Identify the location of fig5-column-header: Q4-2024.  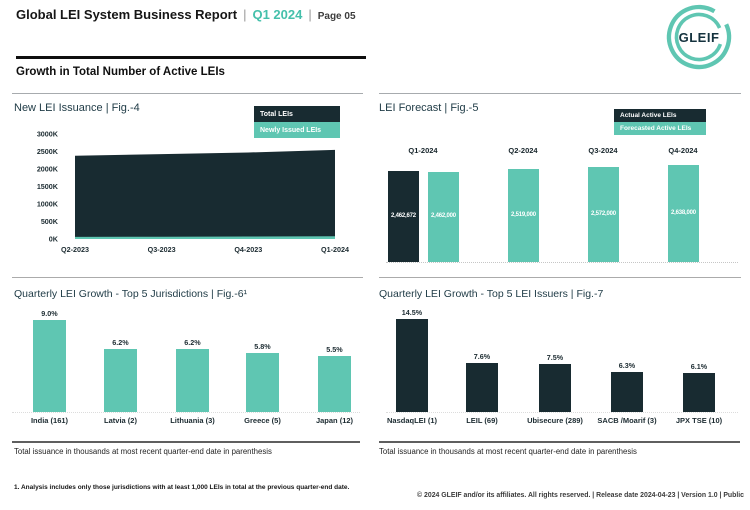
(683, 150).